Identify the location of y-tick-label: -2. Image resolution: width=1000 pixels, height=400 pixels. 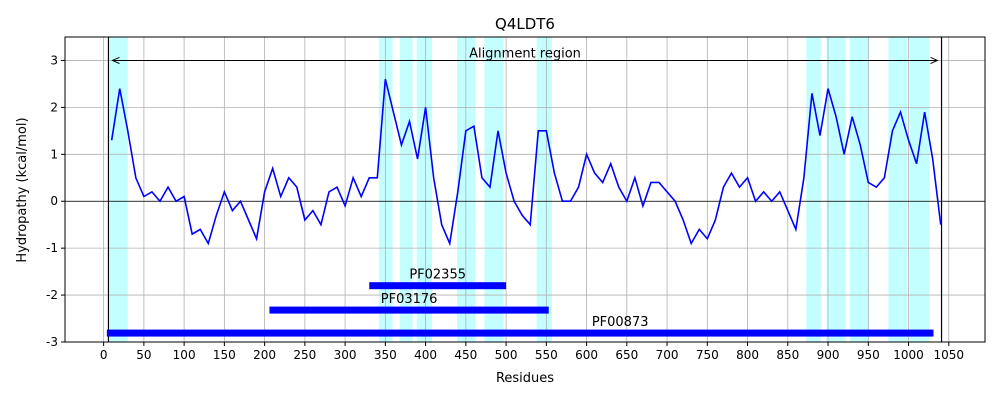
(52, 295).